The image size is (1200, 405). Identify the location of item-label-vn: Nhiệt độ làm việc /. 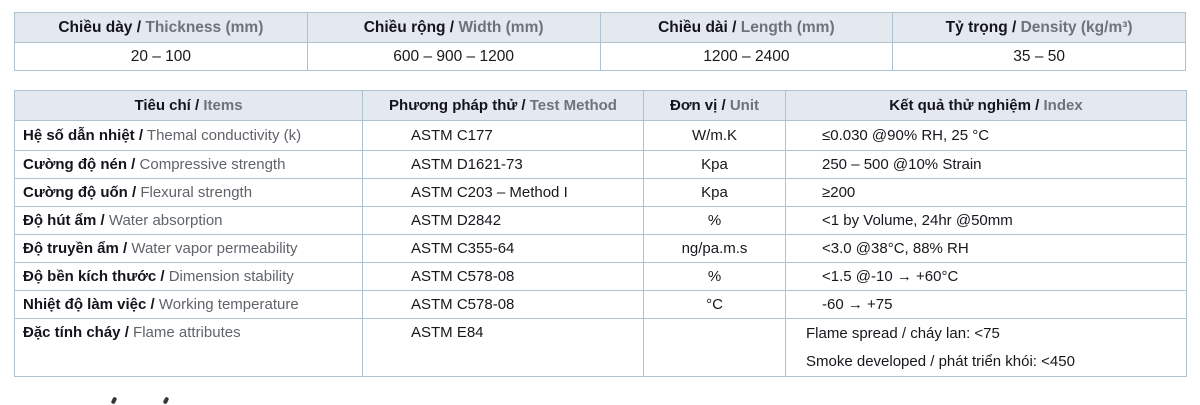
(89, 304).